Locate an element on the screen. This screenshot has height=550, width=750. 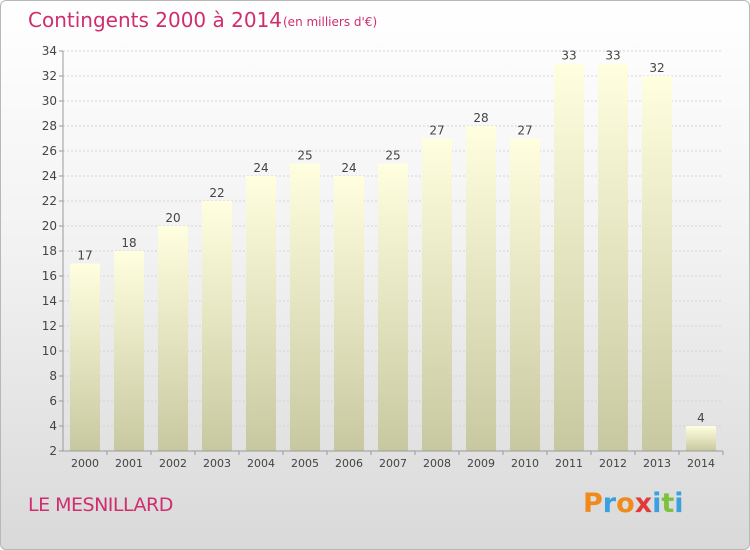
x-tick-label: 2004 is located at coordinates (261, 463).